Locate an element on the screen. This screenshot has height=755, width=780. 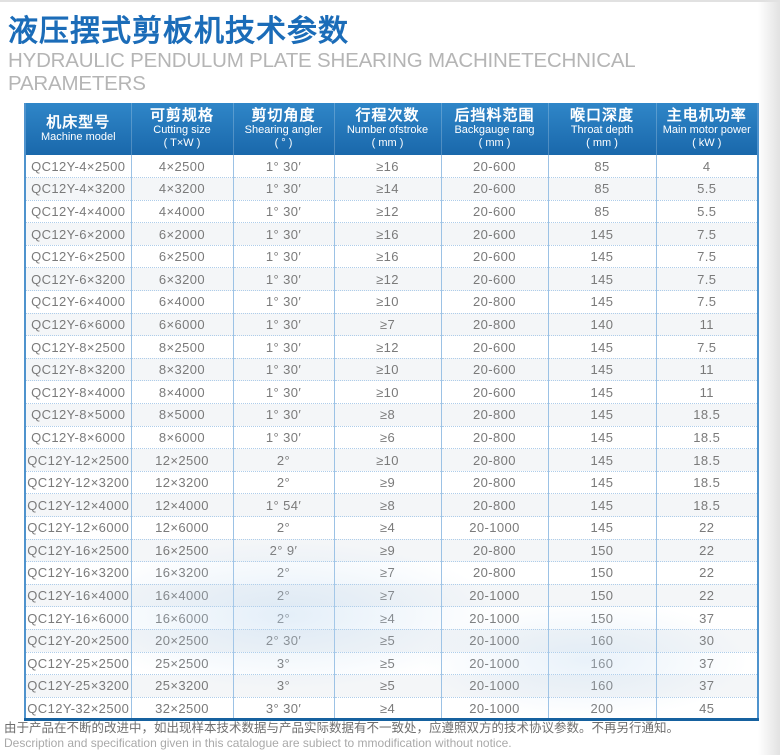
cell-motor-power: 30 is located at coordinates (706, 640).